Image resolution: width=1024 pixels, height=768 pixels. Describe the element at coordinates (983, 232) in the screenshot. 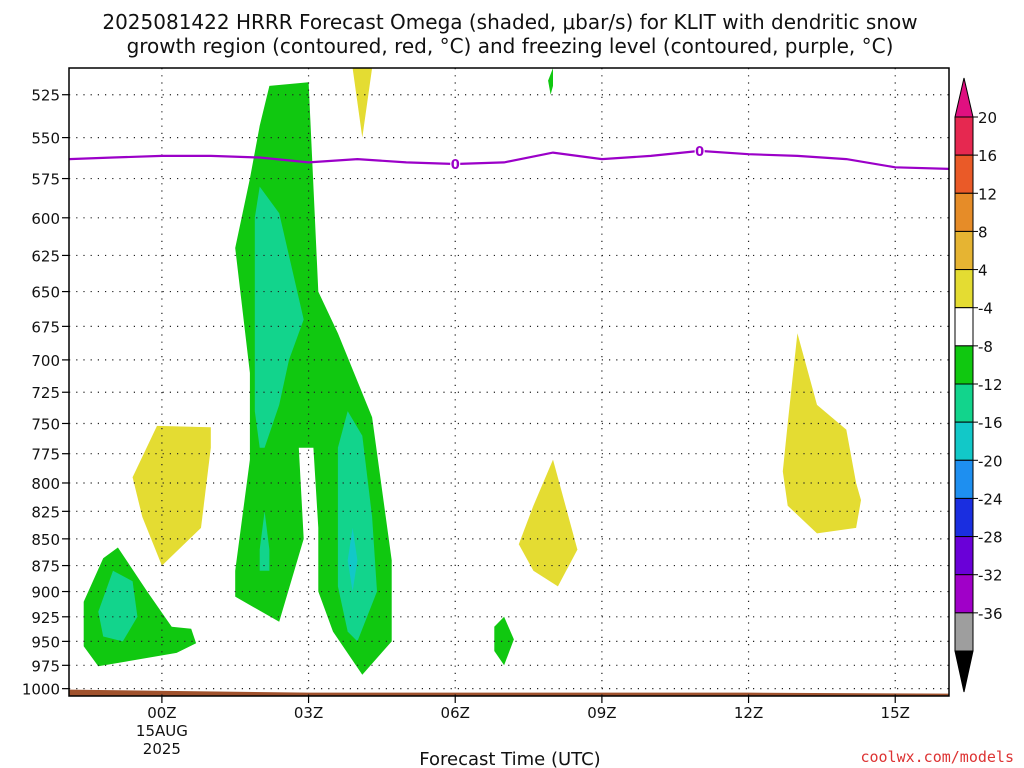

I see `colorbar-label: 8` at that location.